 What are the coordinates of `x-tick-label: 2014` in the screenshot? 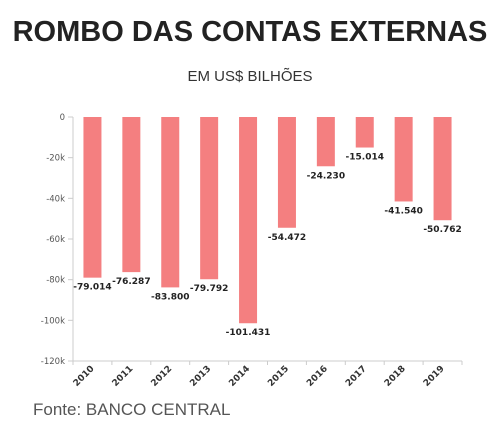 It's located at (239, 376).